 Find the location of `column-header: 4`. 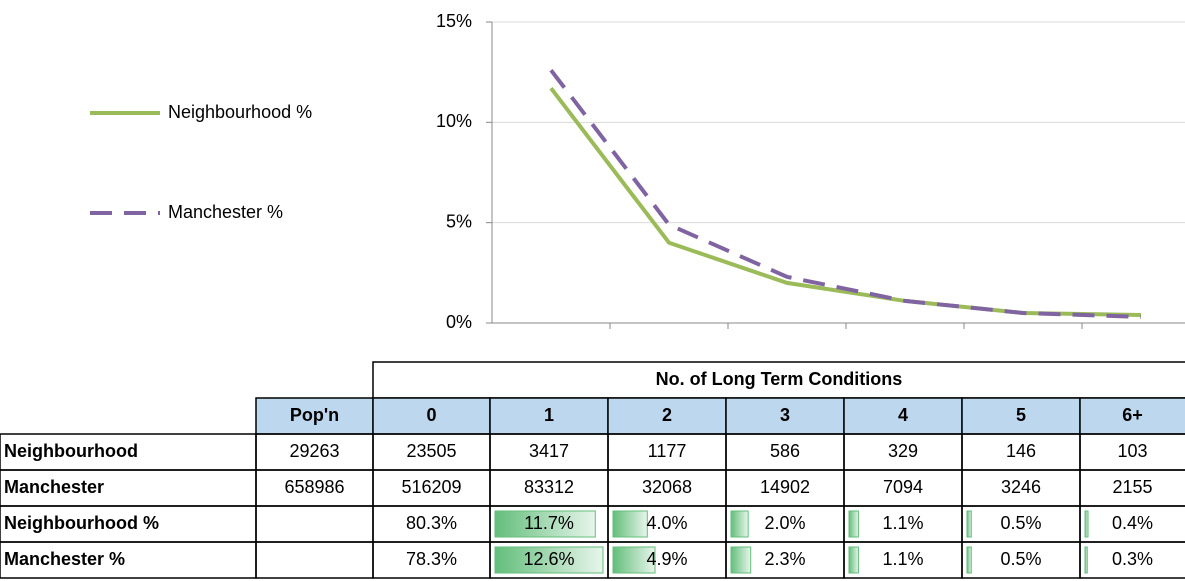

column-header: 4 is located at coordinates (903, 415).